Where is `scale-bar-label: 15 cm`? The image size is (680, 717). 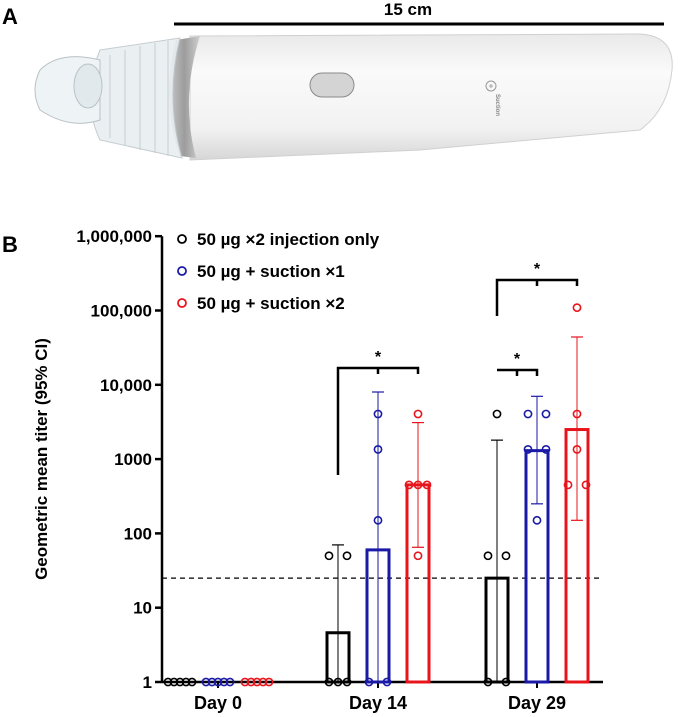
scale-bar-label: 15 cm is located at coordinates (408, 9).